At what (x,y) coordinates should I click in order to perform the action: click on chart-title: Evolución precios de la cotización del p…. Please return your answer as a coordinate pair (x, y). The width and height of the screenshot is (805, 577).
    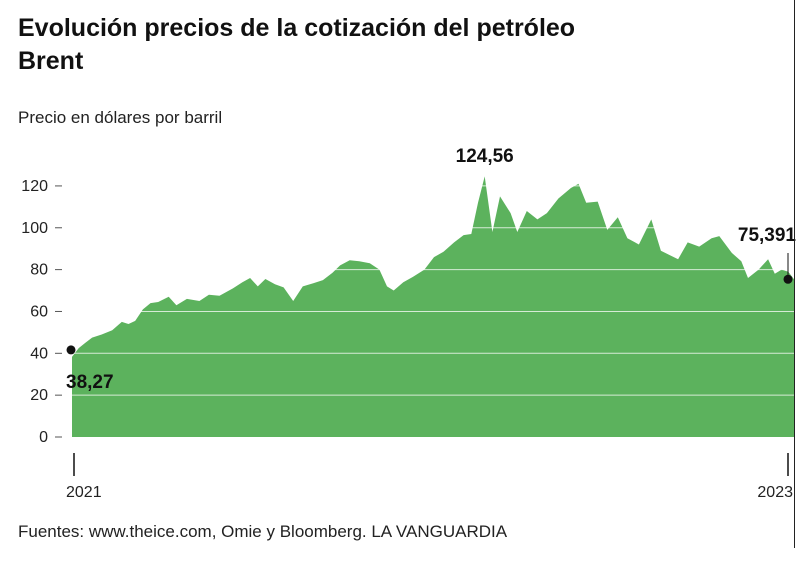
    Looking at the image, I should click on (297, 44).